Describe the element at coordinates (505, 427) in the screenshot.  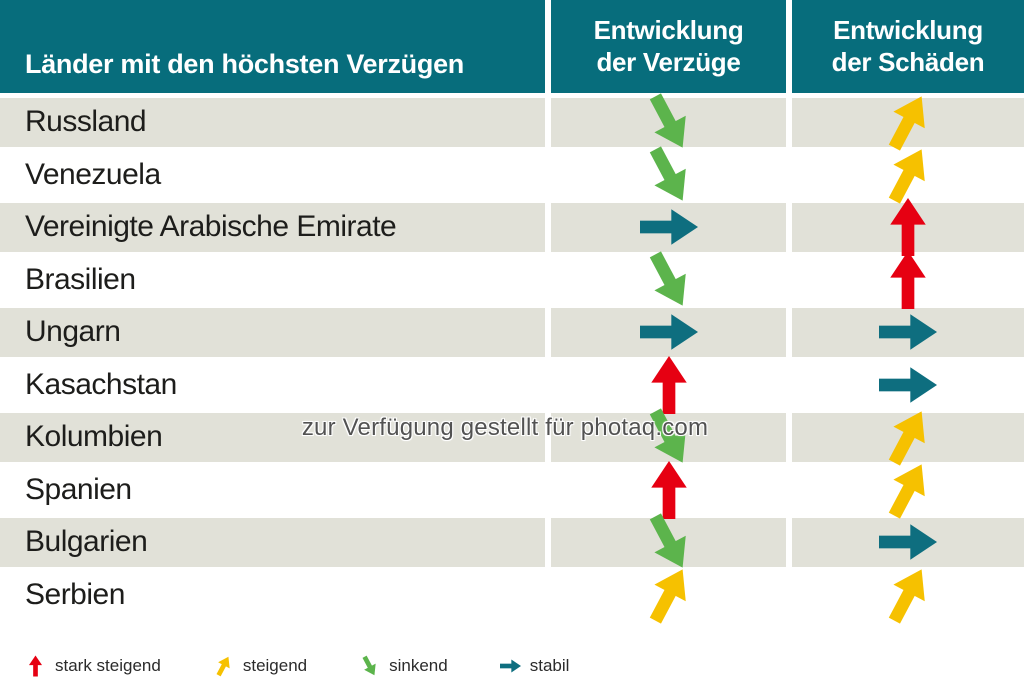
I see `watermark: zur Verfügung gestellt für photaq.com` at that location.